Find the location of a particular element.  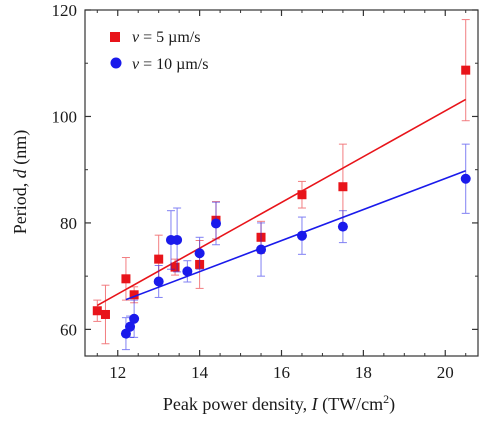

y-tick-label: 100 is located at coordinates (65, 116).